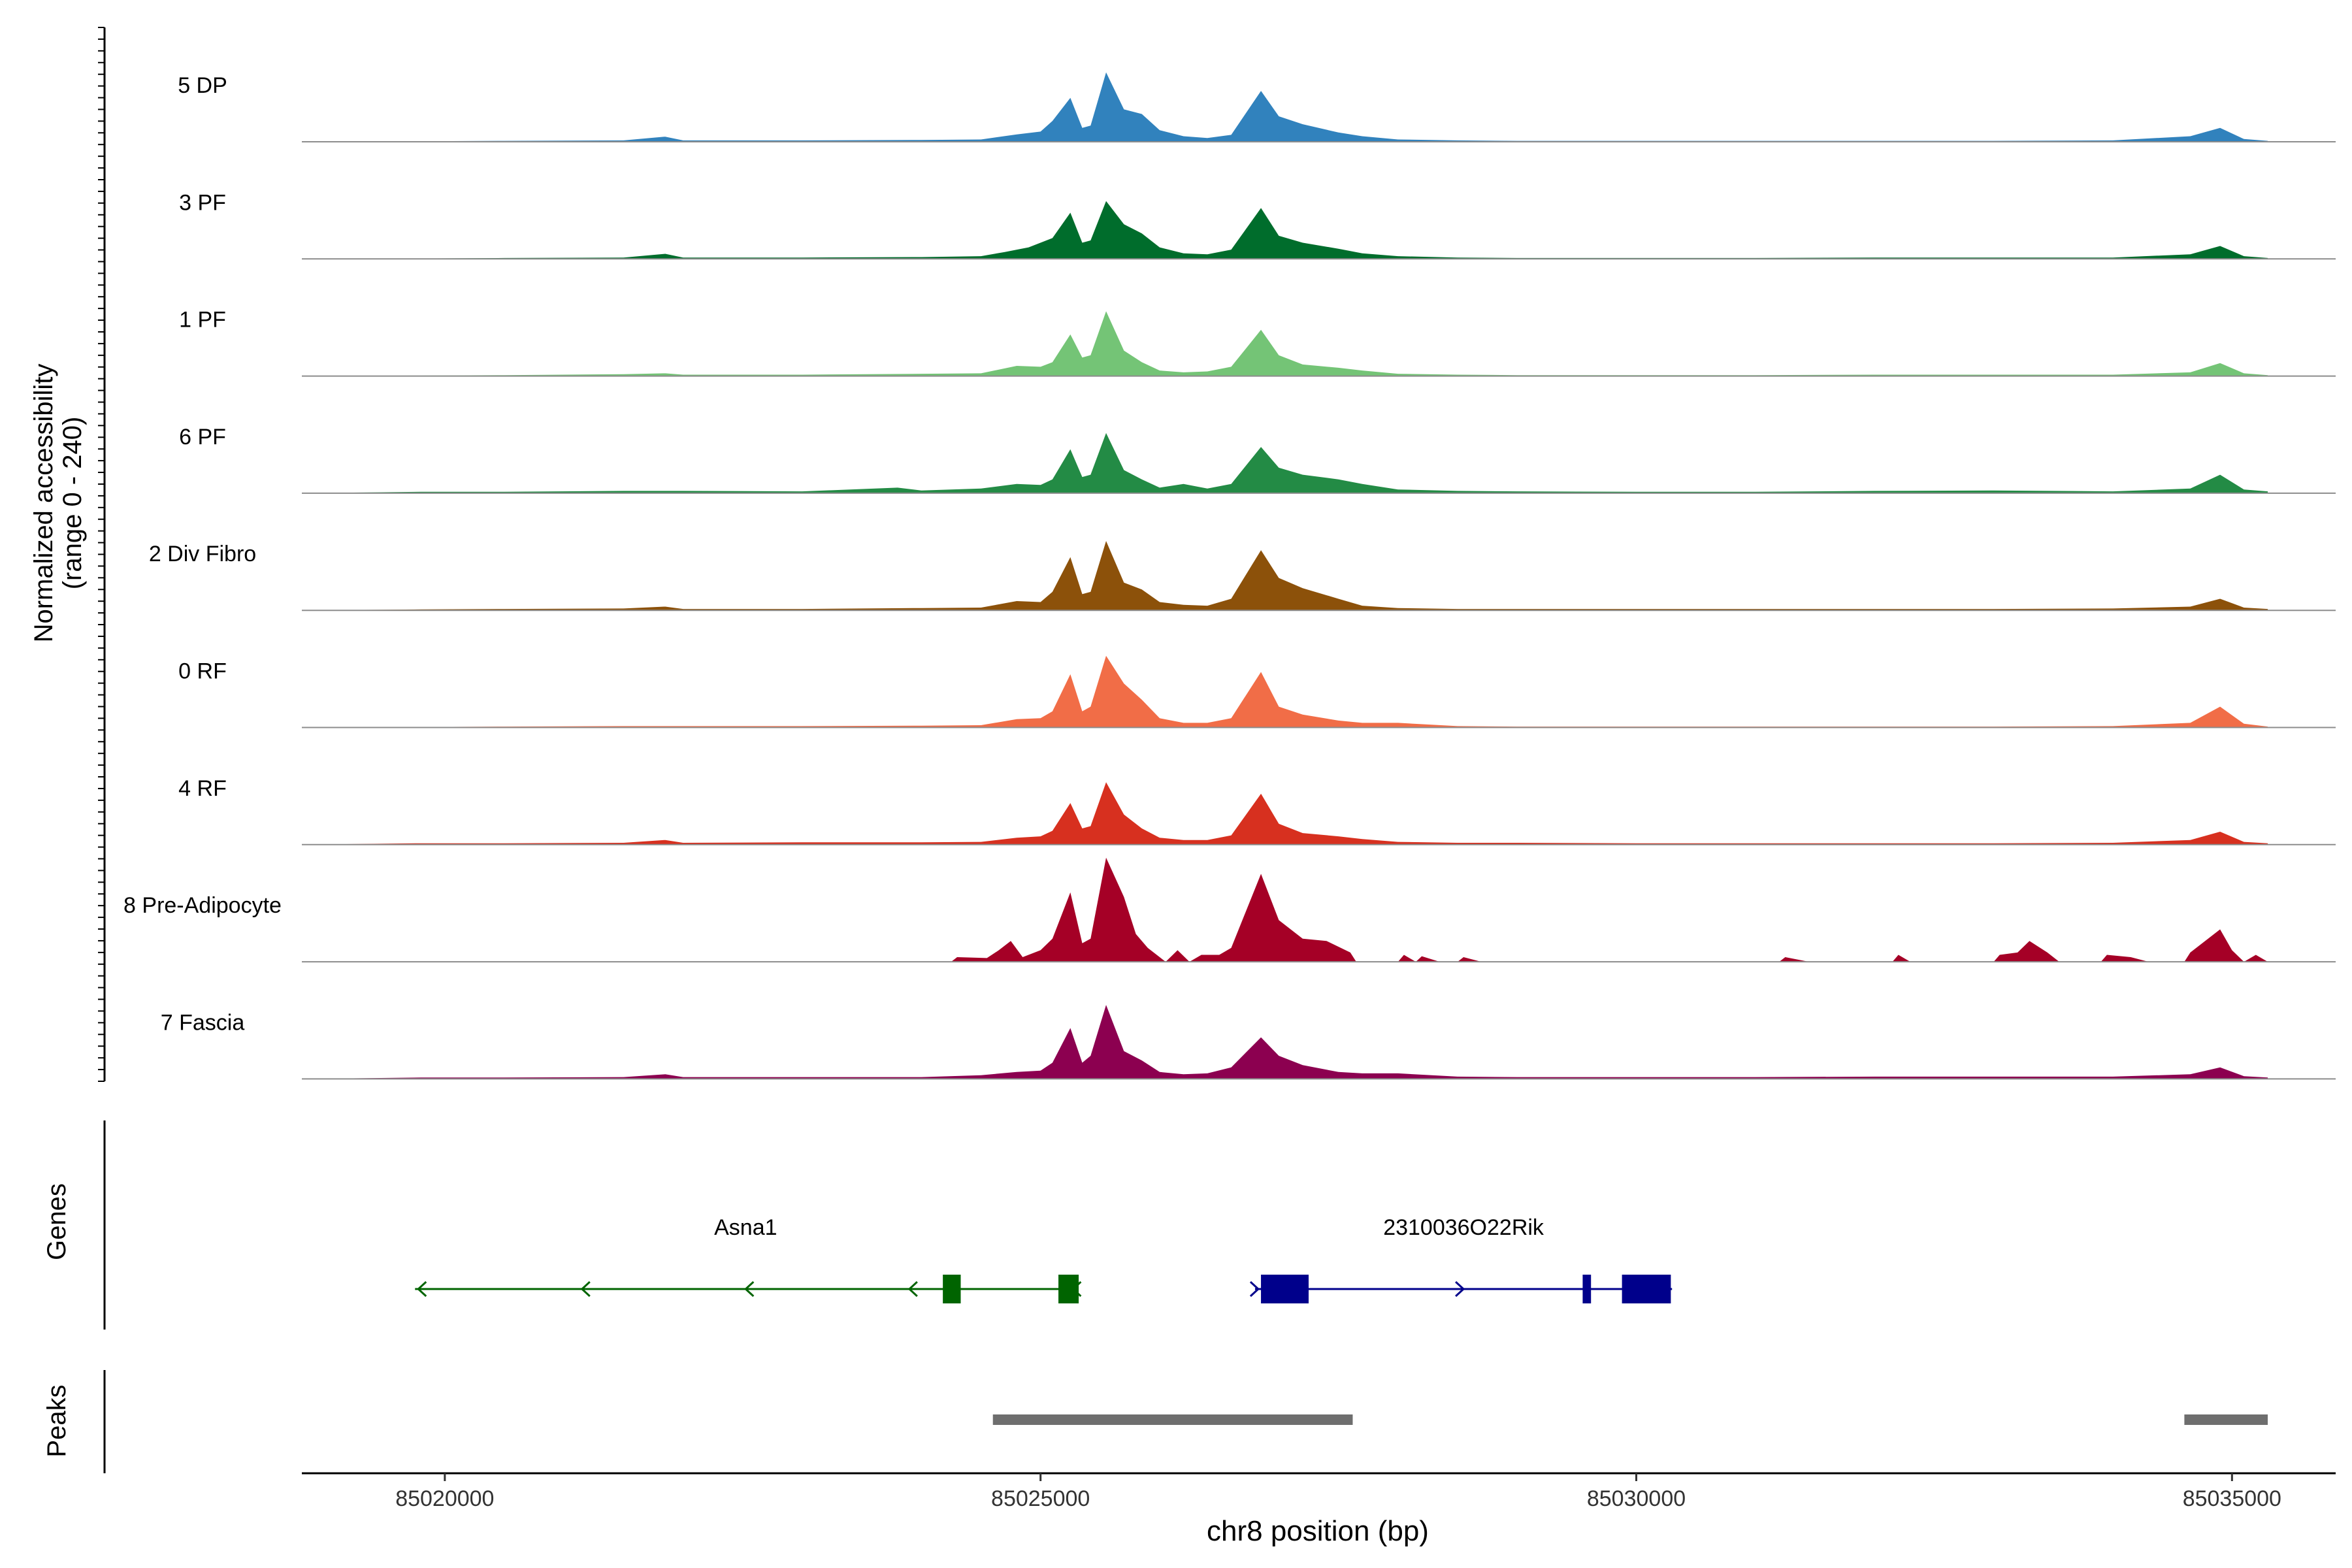  What do you see at coordinates (1285, 576) in the screenshot?
I see `coverage-area-2-div-fibro` at bounding box center [1285, 576].